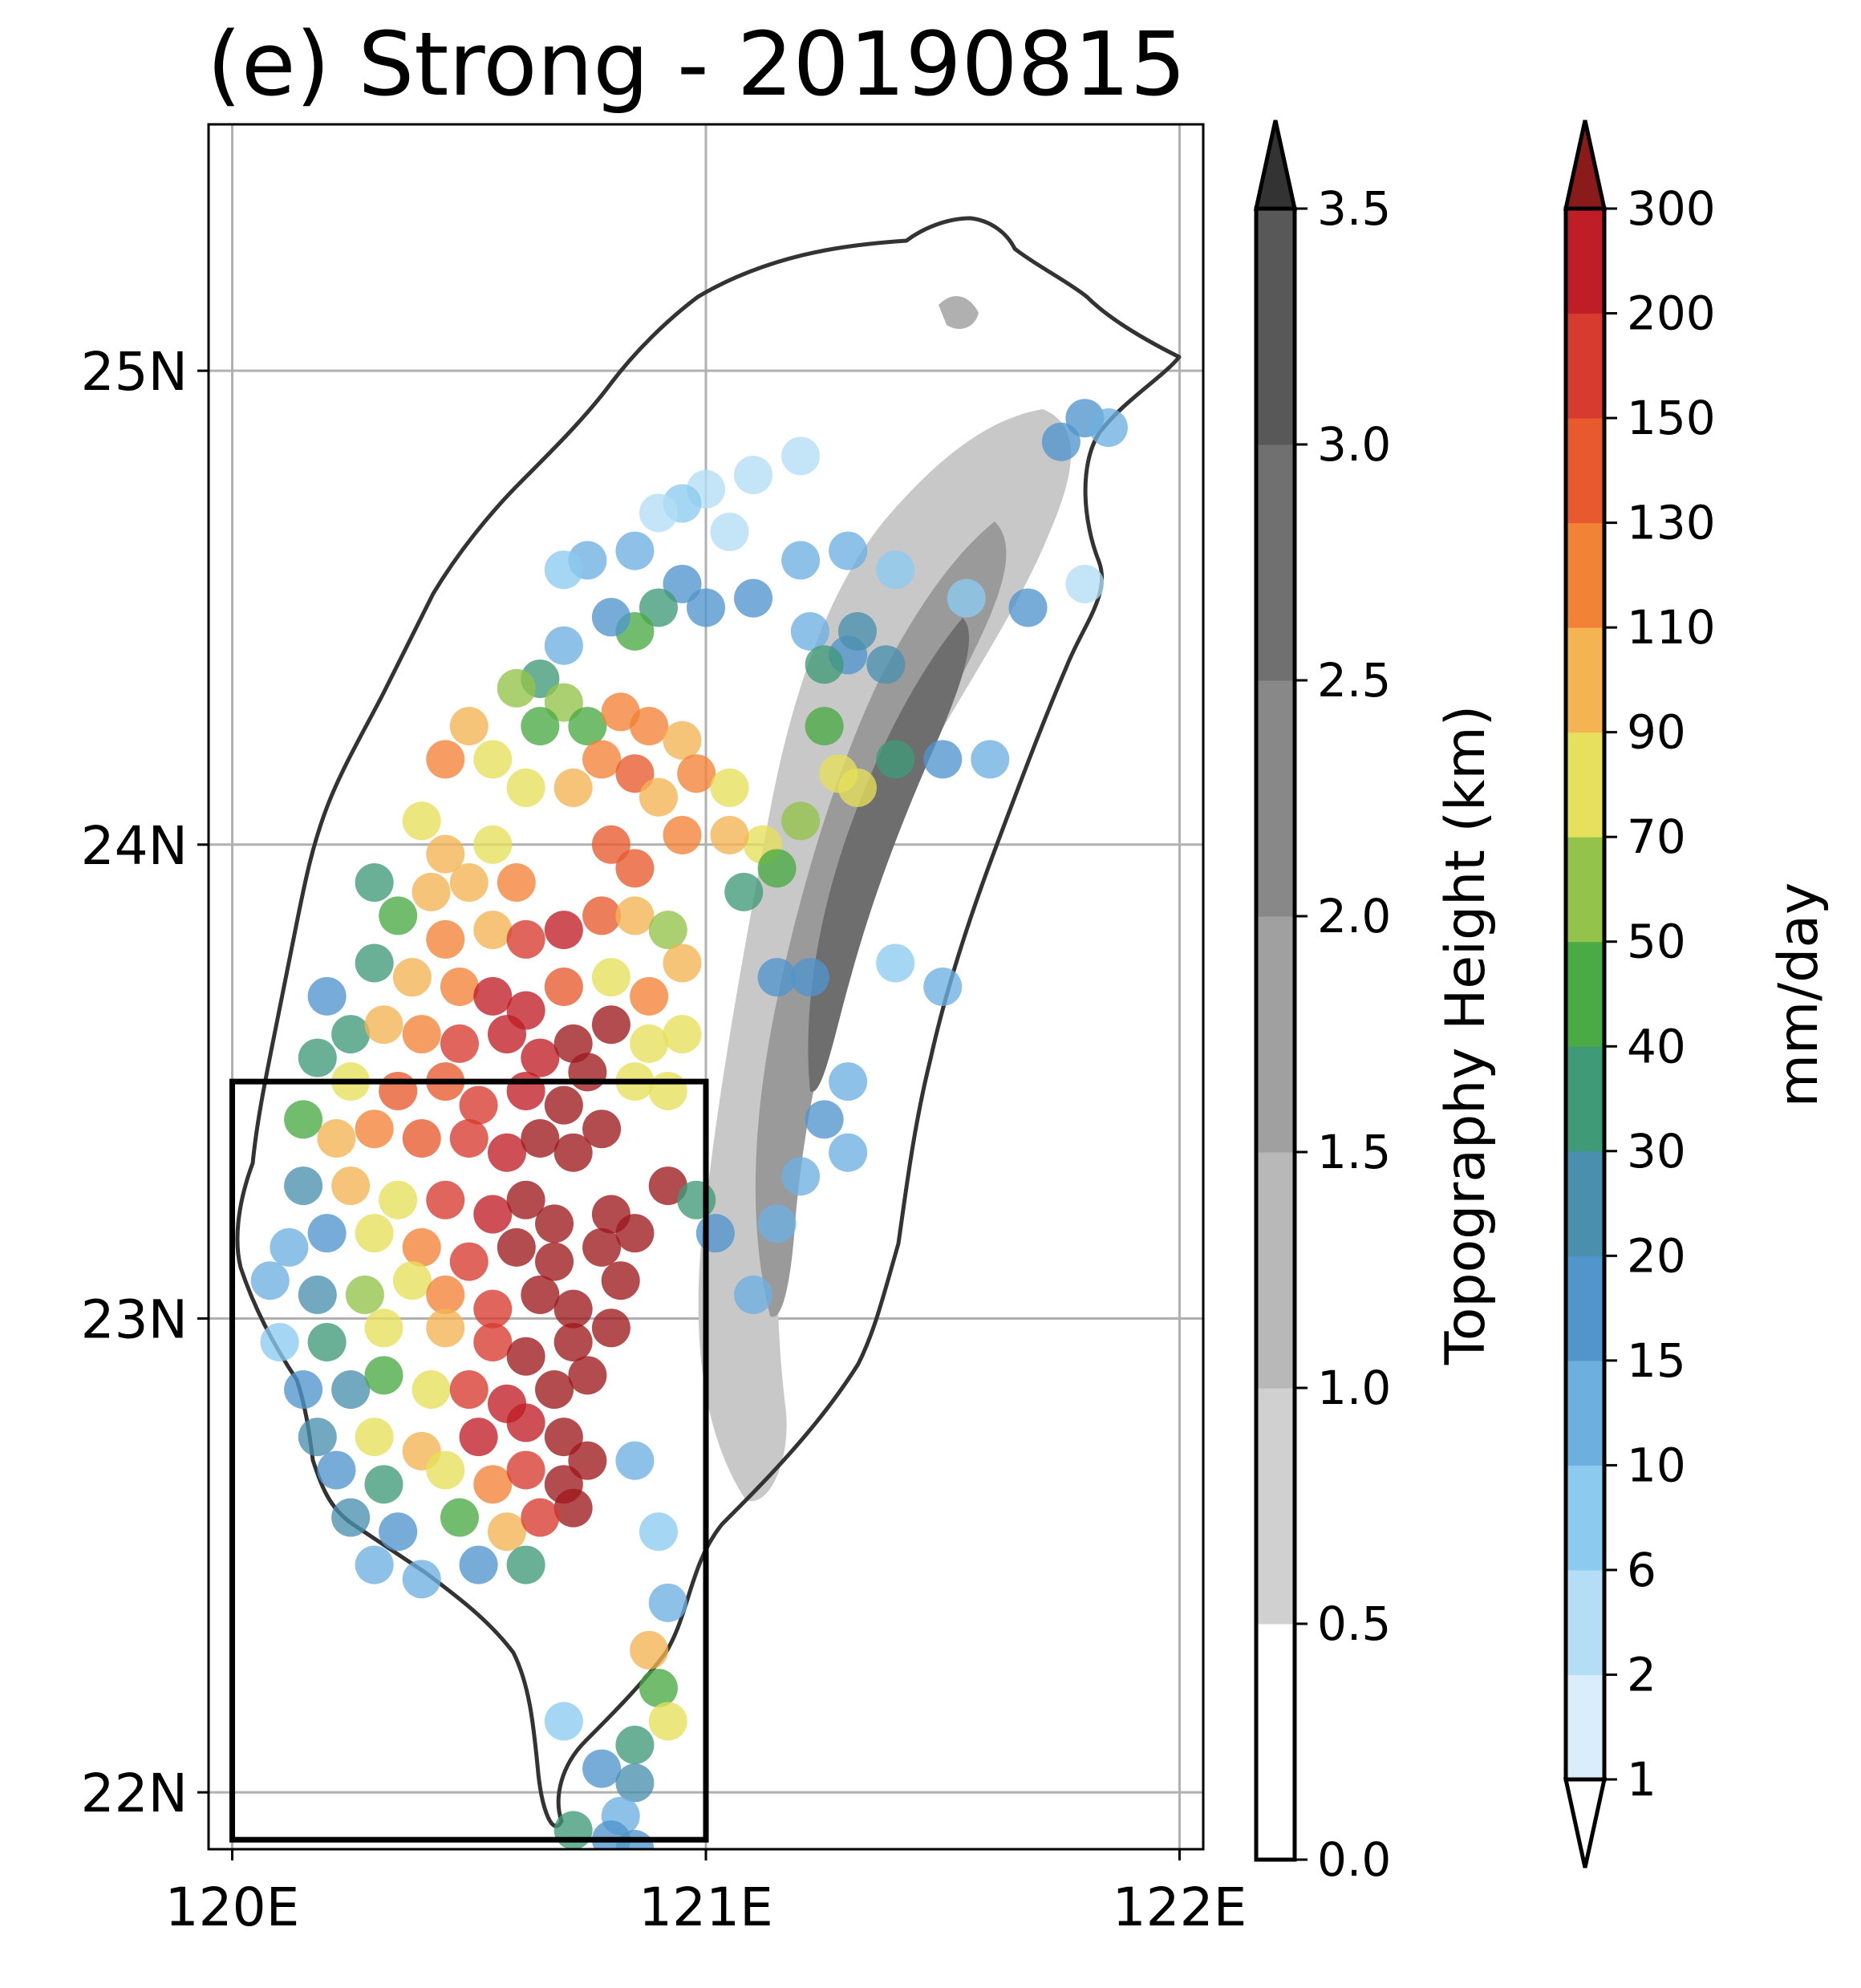 Image resolution: width=1861 pixels, height=1988 pixels. I want to click on colorbar-tick-label: 1.5, so click(1354, 1152).